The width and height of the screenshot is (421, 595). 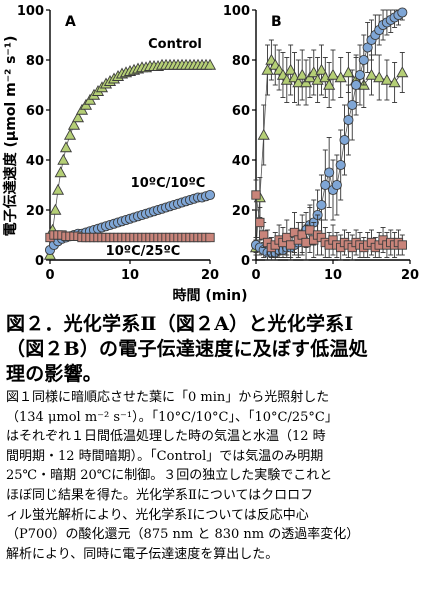 What do you see at coordinates (175, 44) in the screenshot?
I see `series-label: Control` at bounding box center [175, 44].